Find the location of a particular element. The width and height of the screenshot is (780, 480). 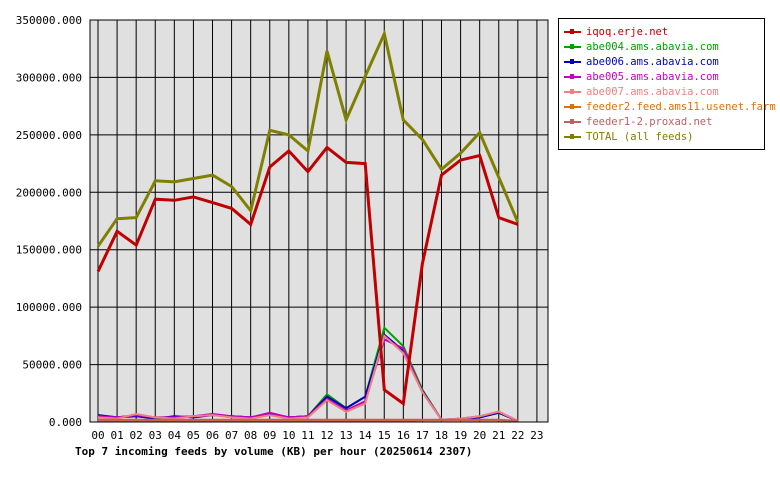

legend-item: abe005.ams.abavia.com is located at coordinates (661, 77).